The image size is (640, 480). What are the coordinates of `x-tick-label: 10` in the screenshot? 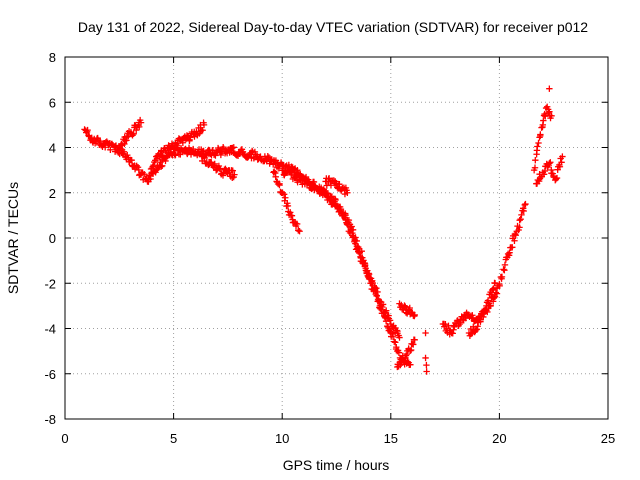 It's located at (282, 438).